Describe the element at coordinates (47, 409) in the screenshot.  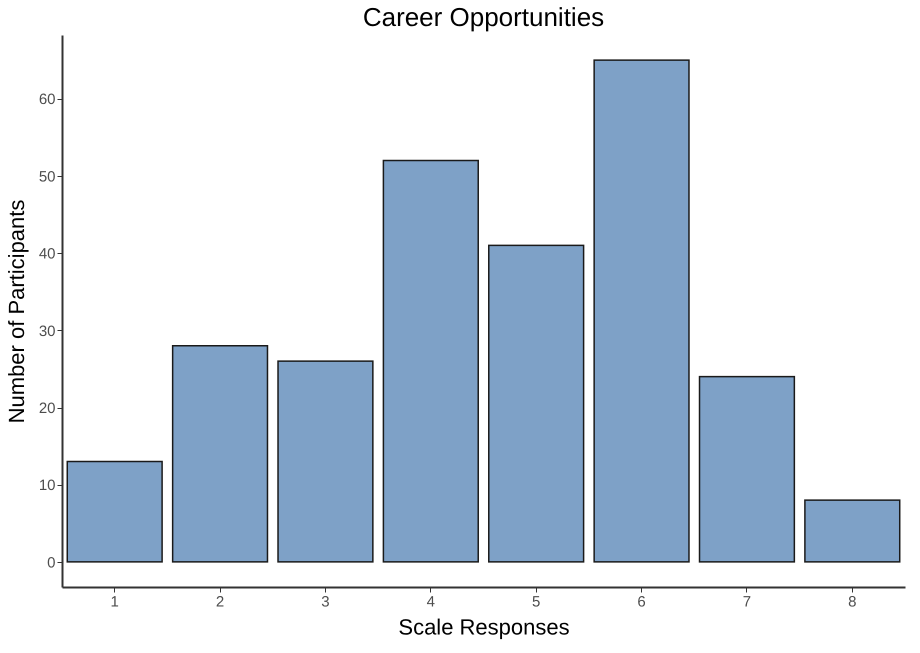
I see `y-tick-label: 20` at that location.